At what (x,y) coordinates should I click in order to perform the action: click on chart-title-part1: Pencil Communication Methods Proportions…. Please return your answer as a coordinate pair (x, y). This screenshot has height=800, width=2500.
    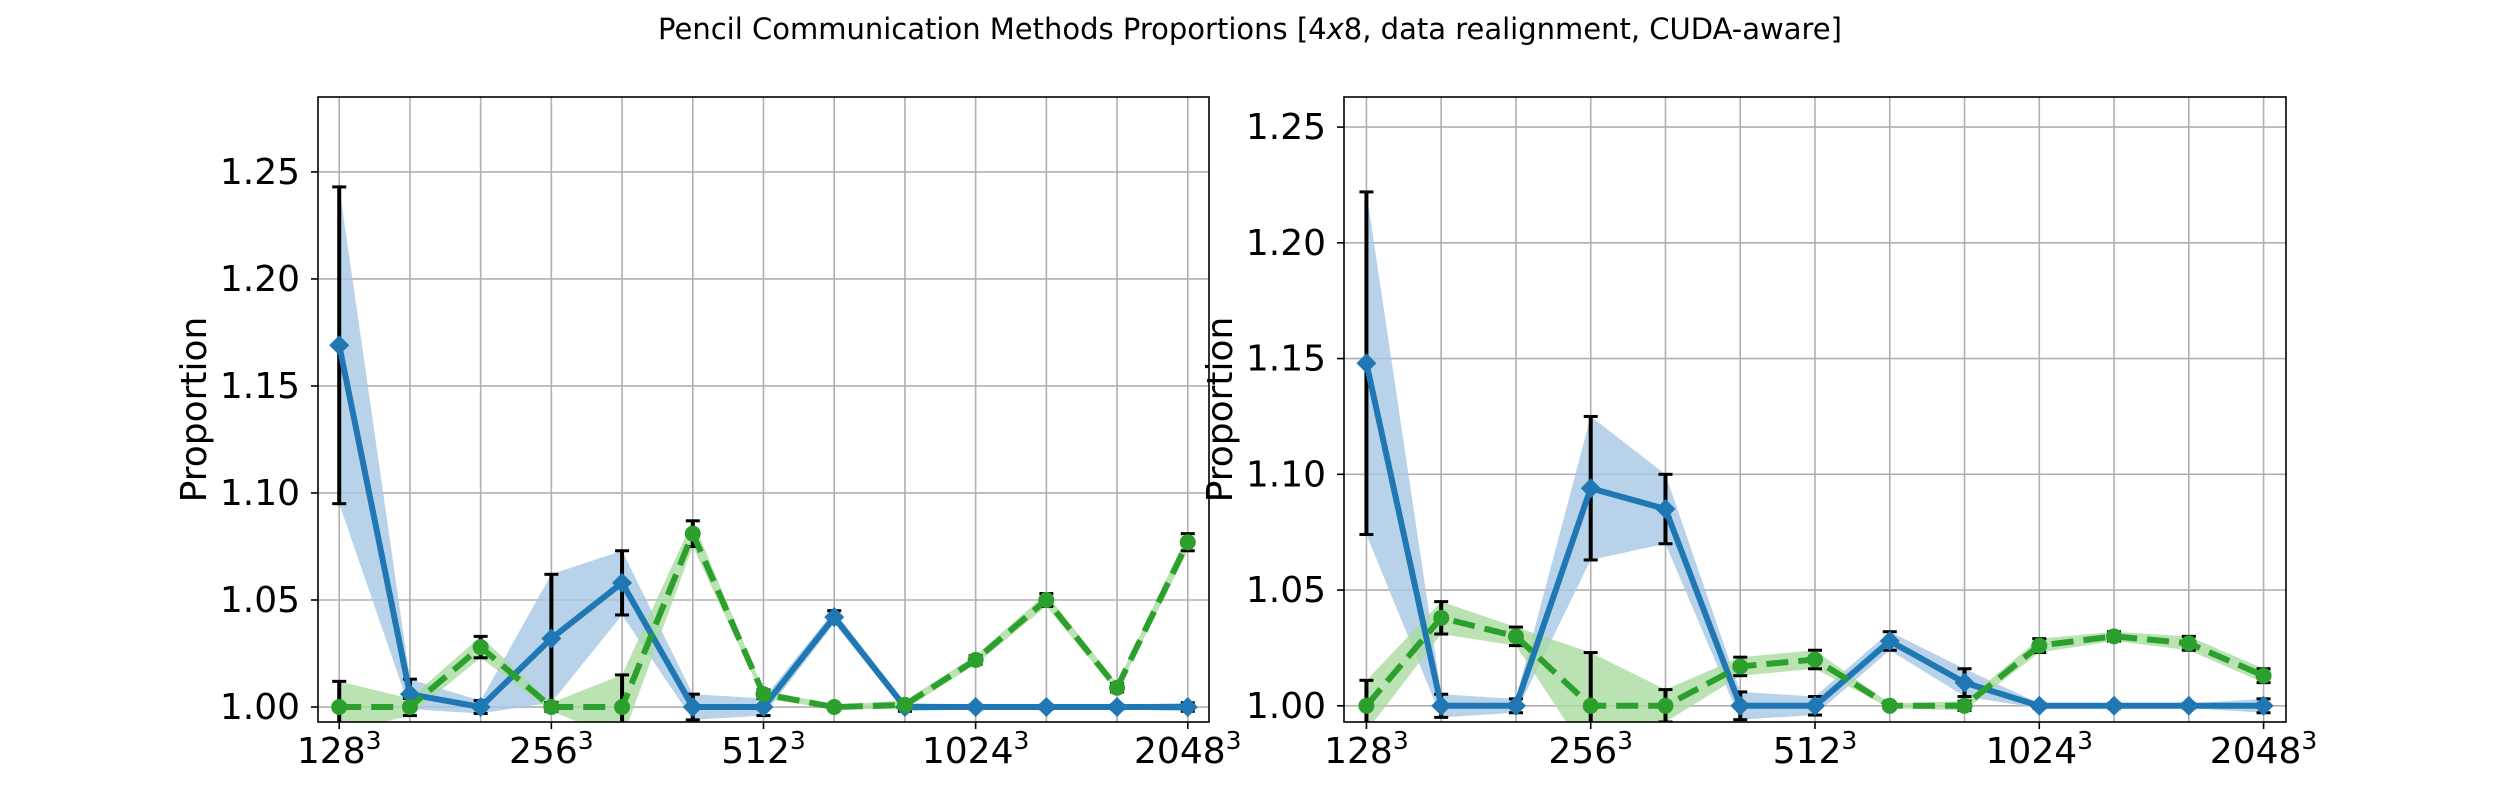
    Looking at the image, I should click on (992, 29).